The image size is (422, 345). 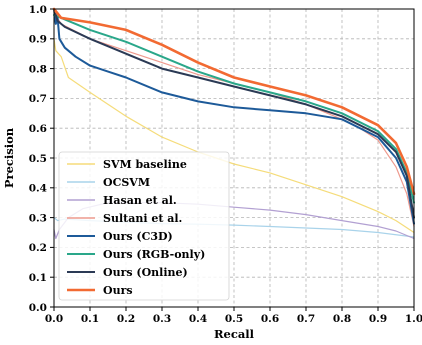 I want to click on legend-label: Ours, so click(x=118, y=290).